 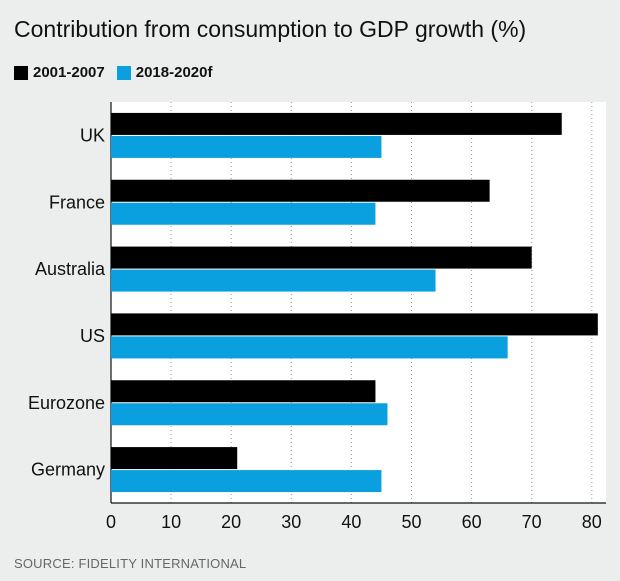 I want to click on category-label-eurozone: Eurozone, so click(x=66, y=403).